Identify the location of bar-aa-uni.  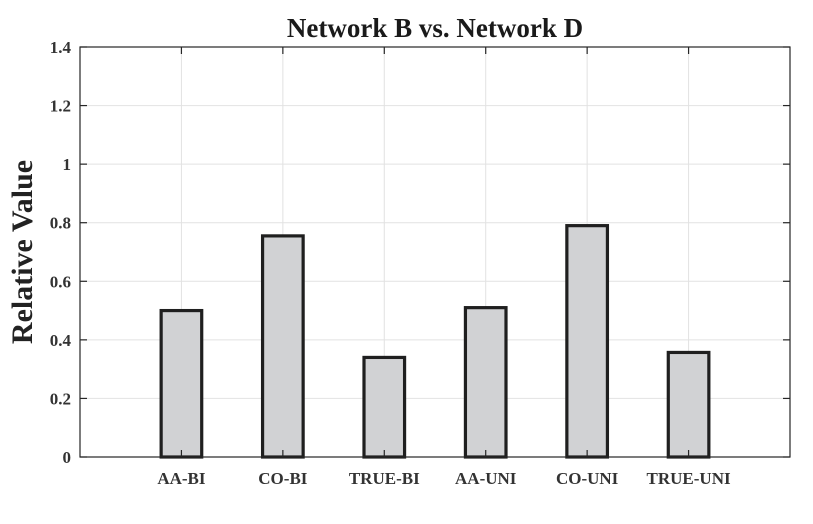
(485, 382).